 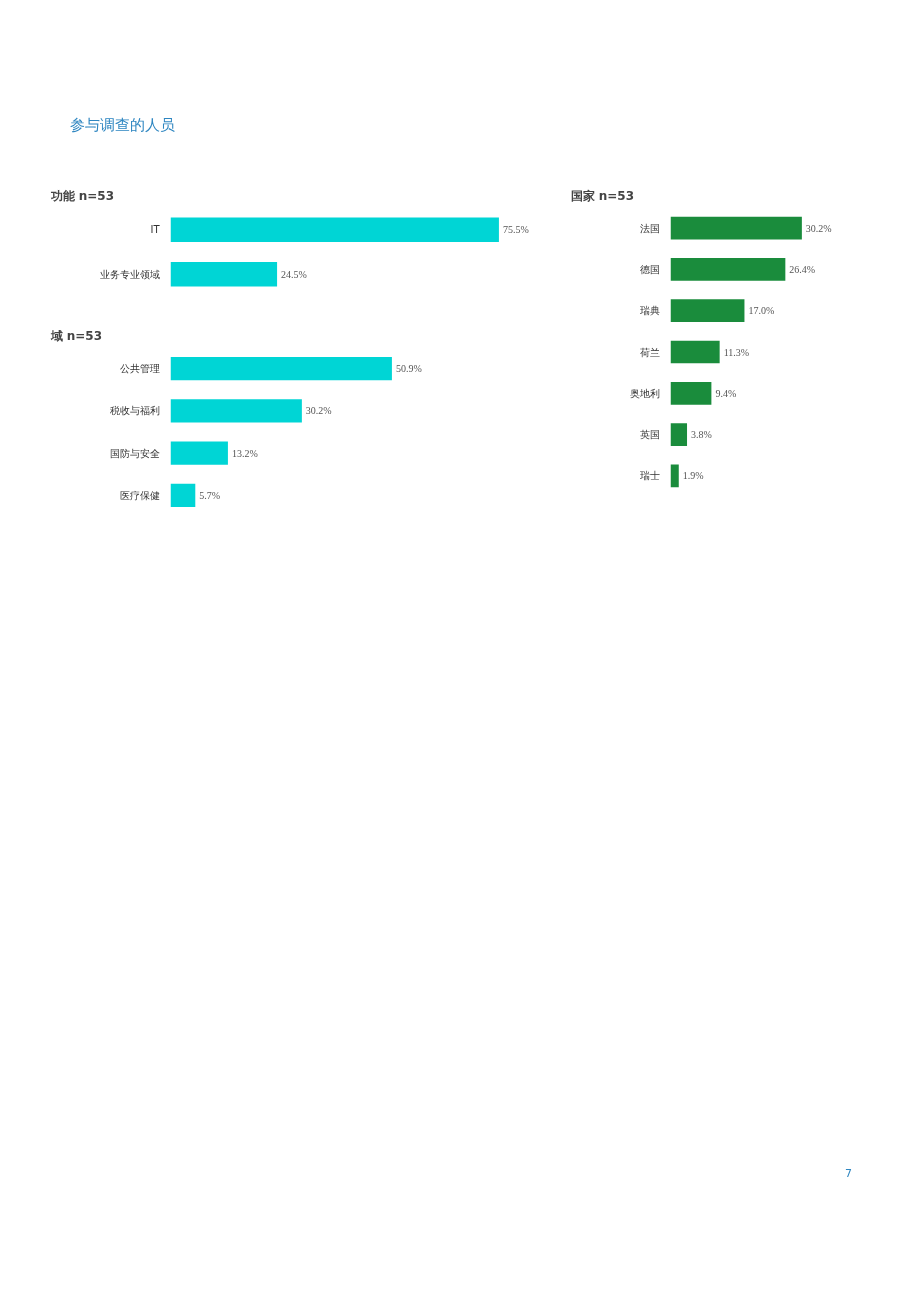 I want to click on data-label: 9.4%, so click(x=726, y=394).